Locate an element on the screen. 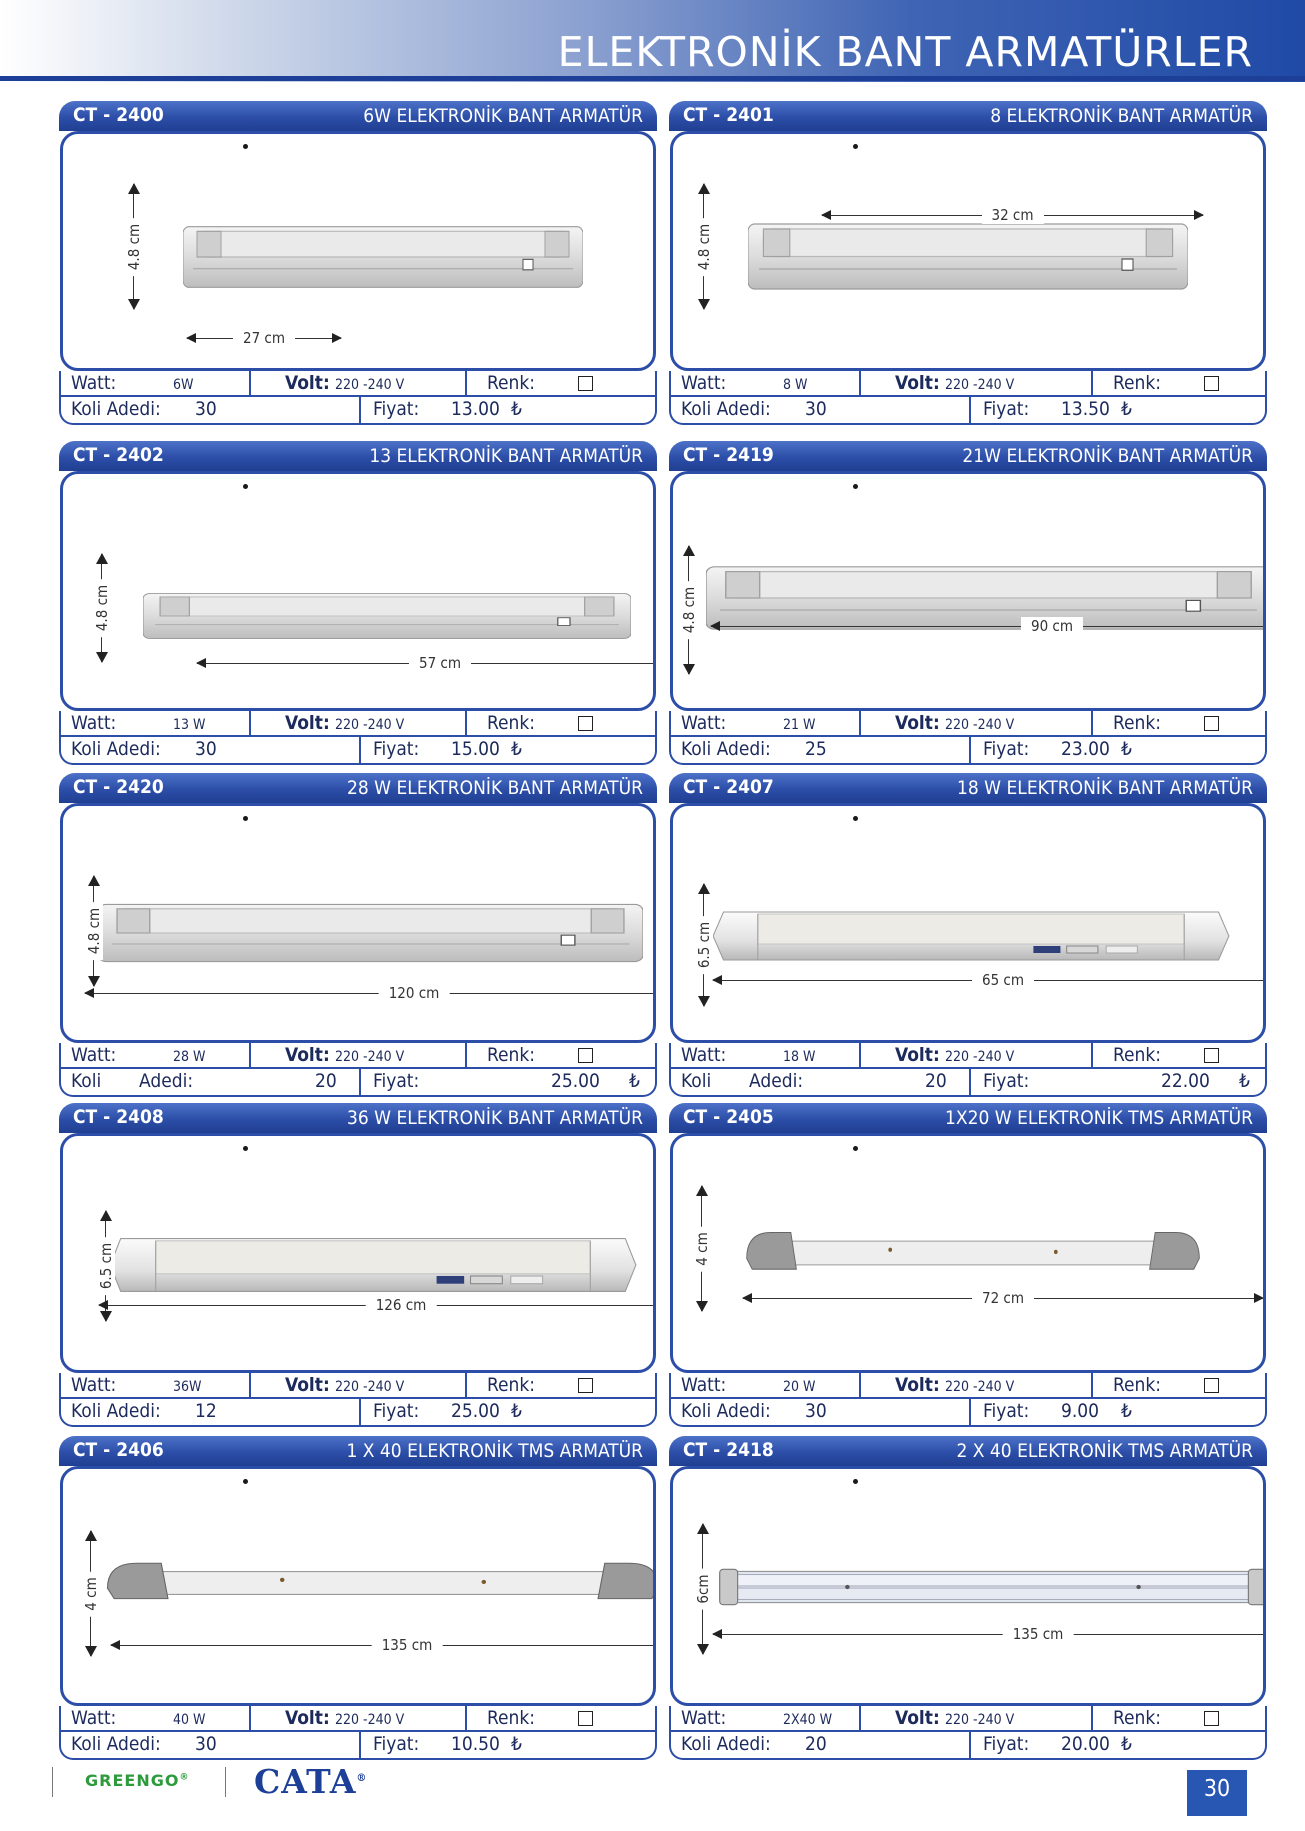  height-dimension: 6cm is located at coordinates (703, 1589).